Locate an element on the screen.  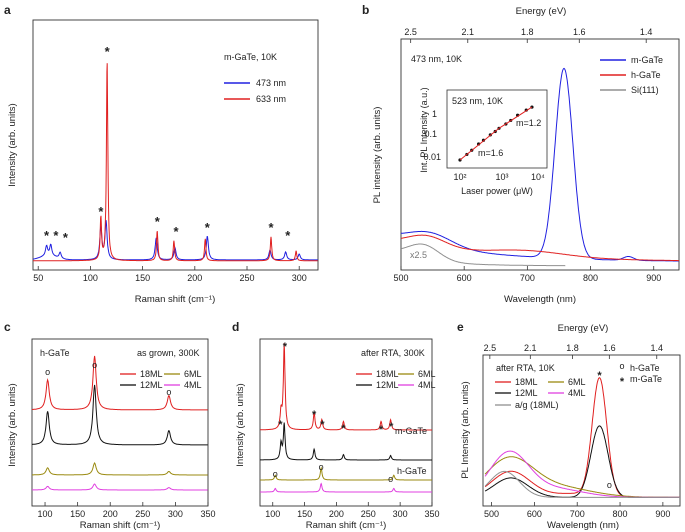
panel-a-xtick-label-300: 300 is located at coordinates (299, 278).